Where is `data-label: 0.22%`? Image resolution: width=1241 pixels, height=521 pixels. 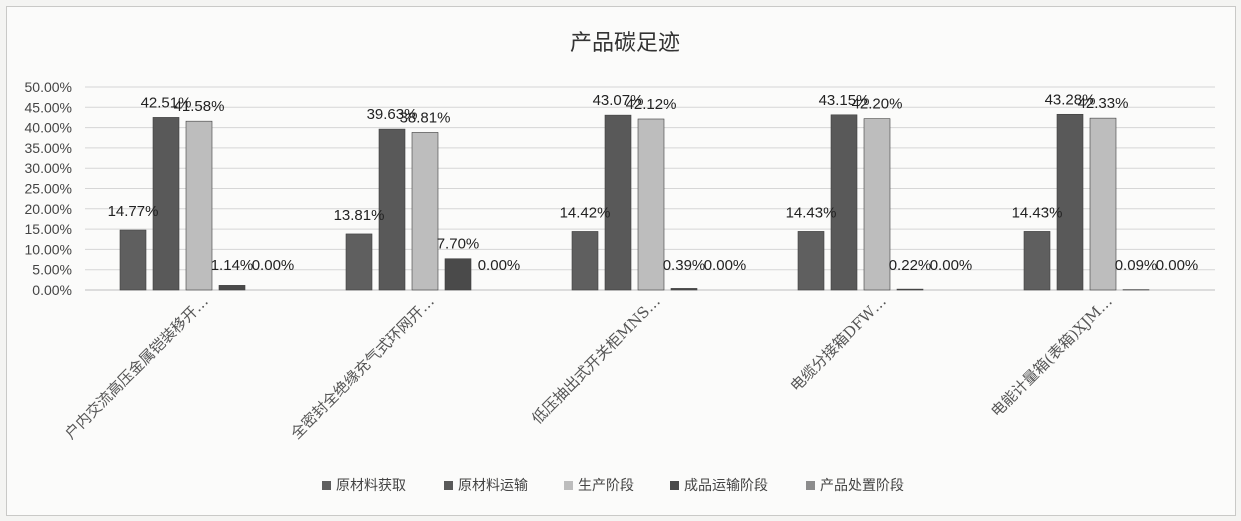
data-label: 0.22% is located at coordinates (910, 265).